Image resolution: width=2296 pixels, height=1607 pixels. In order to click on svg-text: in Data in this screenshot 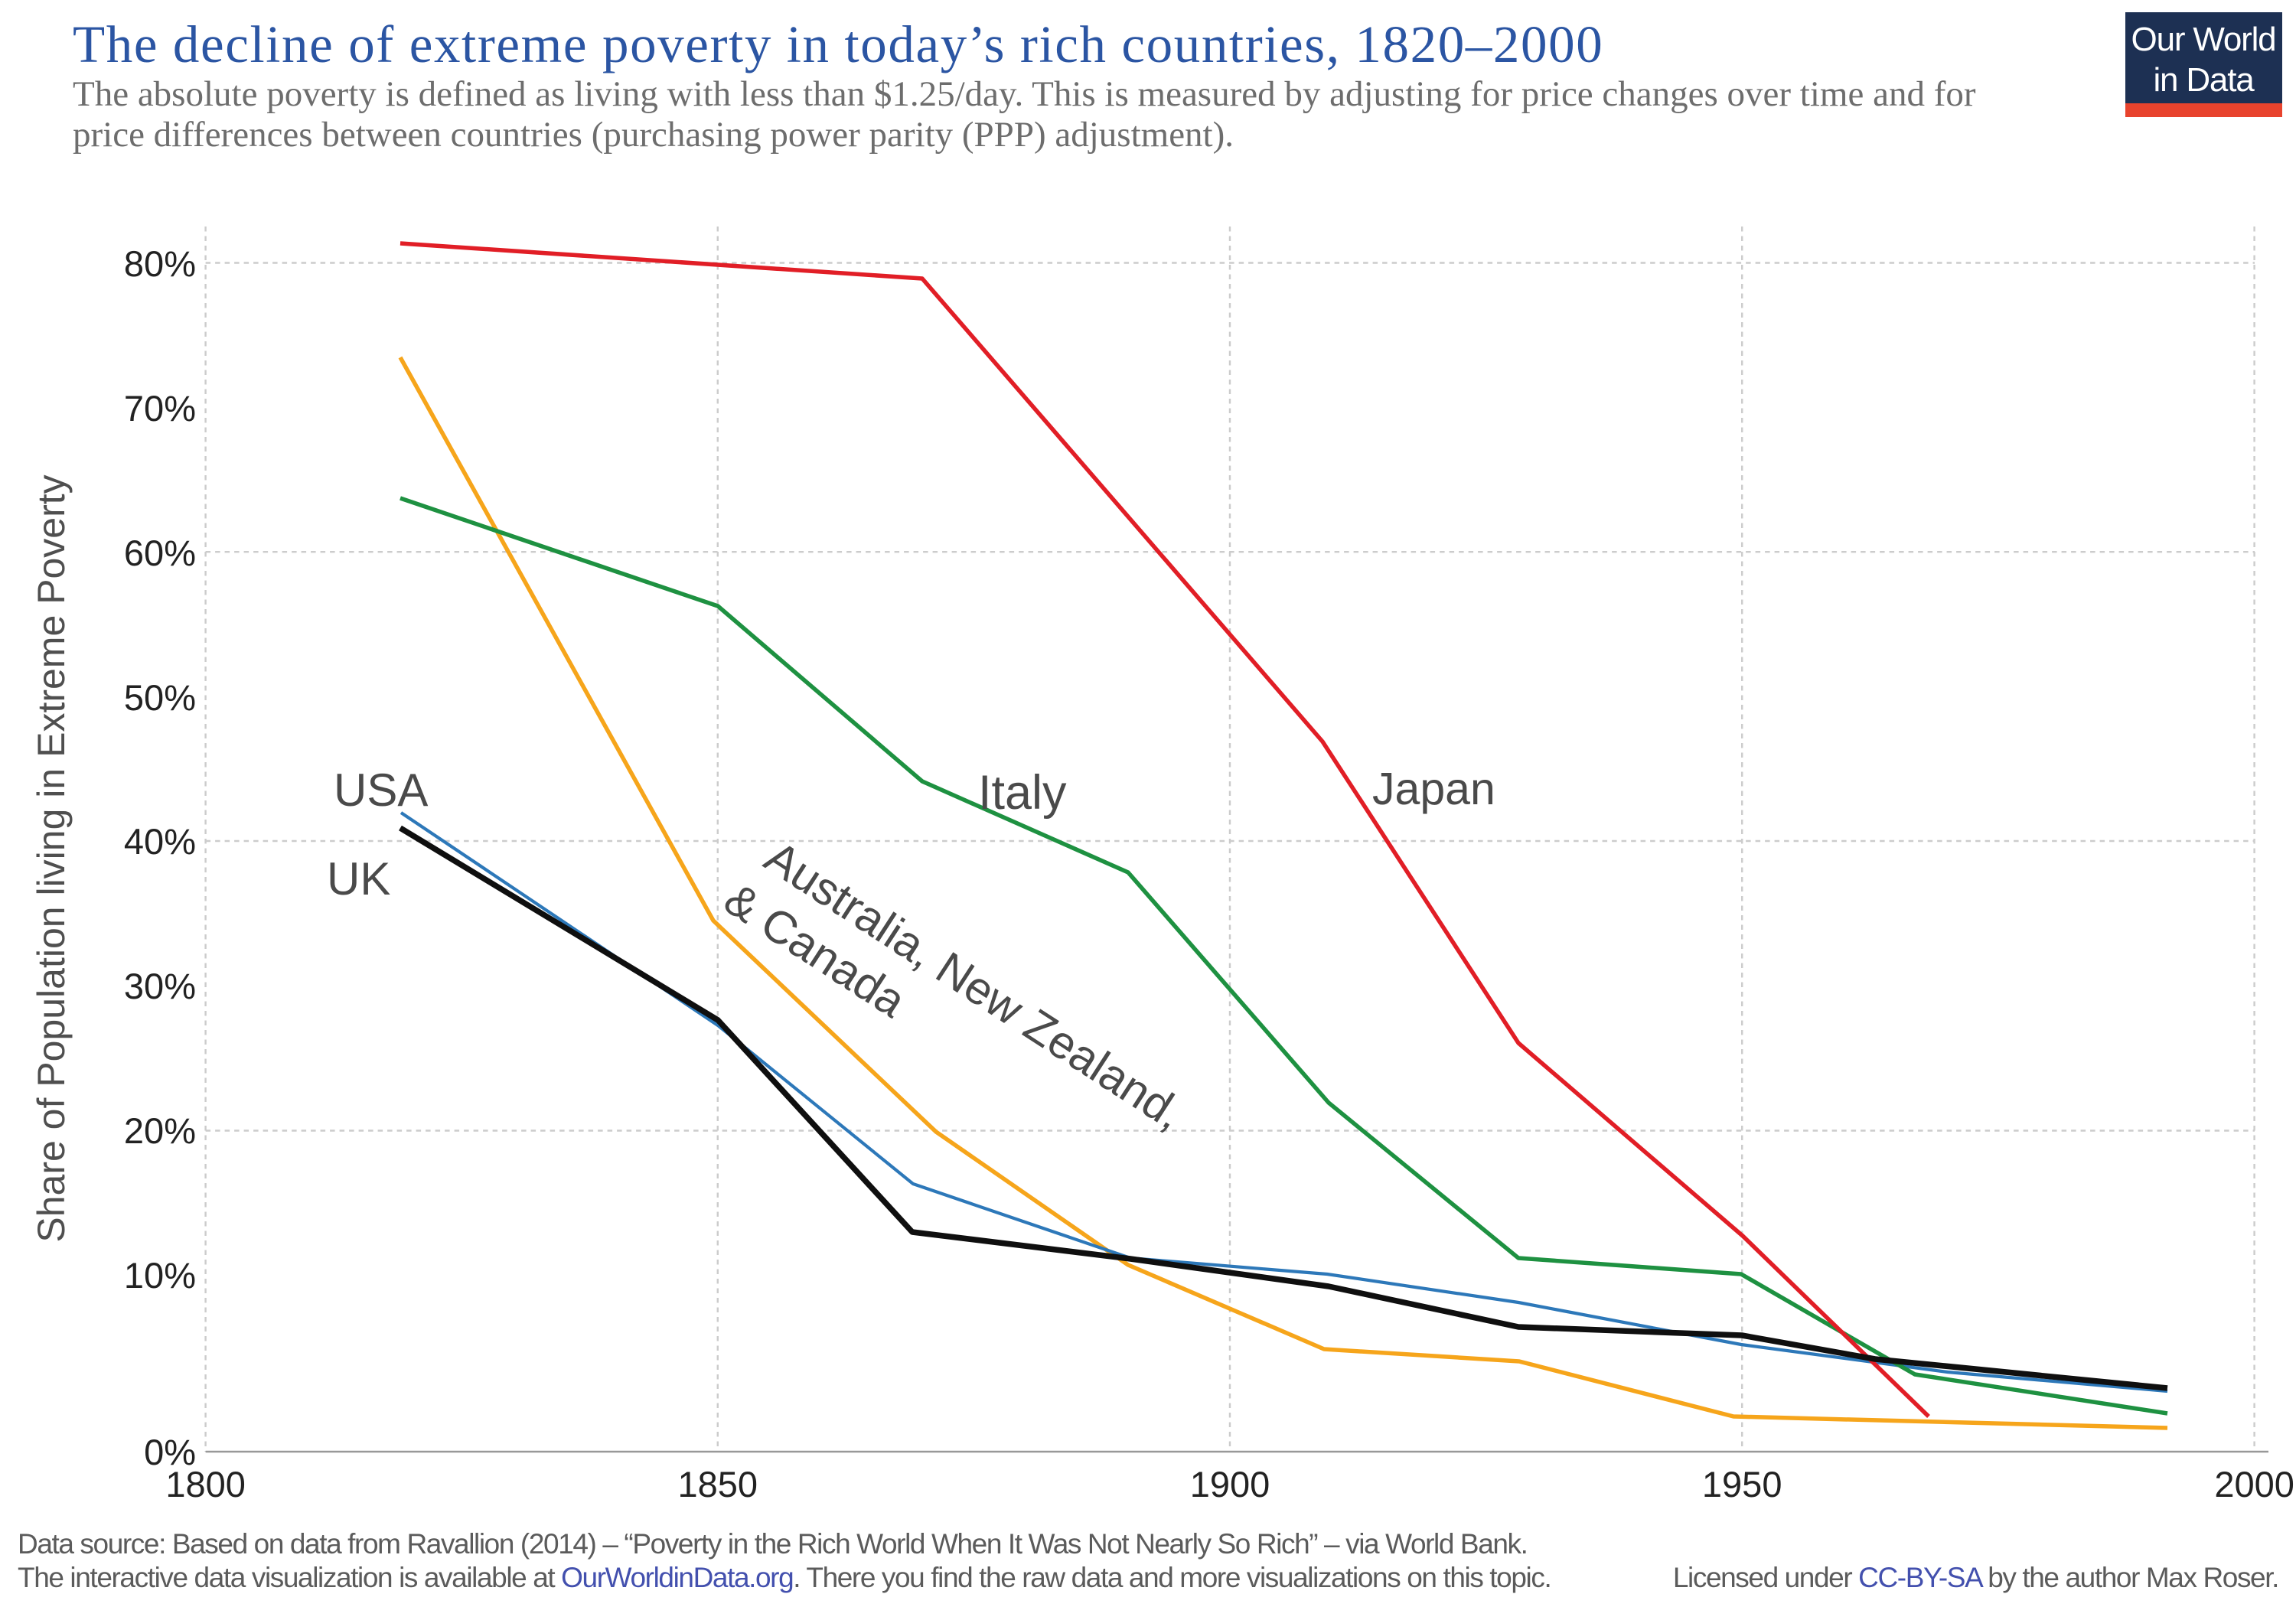, I will do `click(2204, 80)`.